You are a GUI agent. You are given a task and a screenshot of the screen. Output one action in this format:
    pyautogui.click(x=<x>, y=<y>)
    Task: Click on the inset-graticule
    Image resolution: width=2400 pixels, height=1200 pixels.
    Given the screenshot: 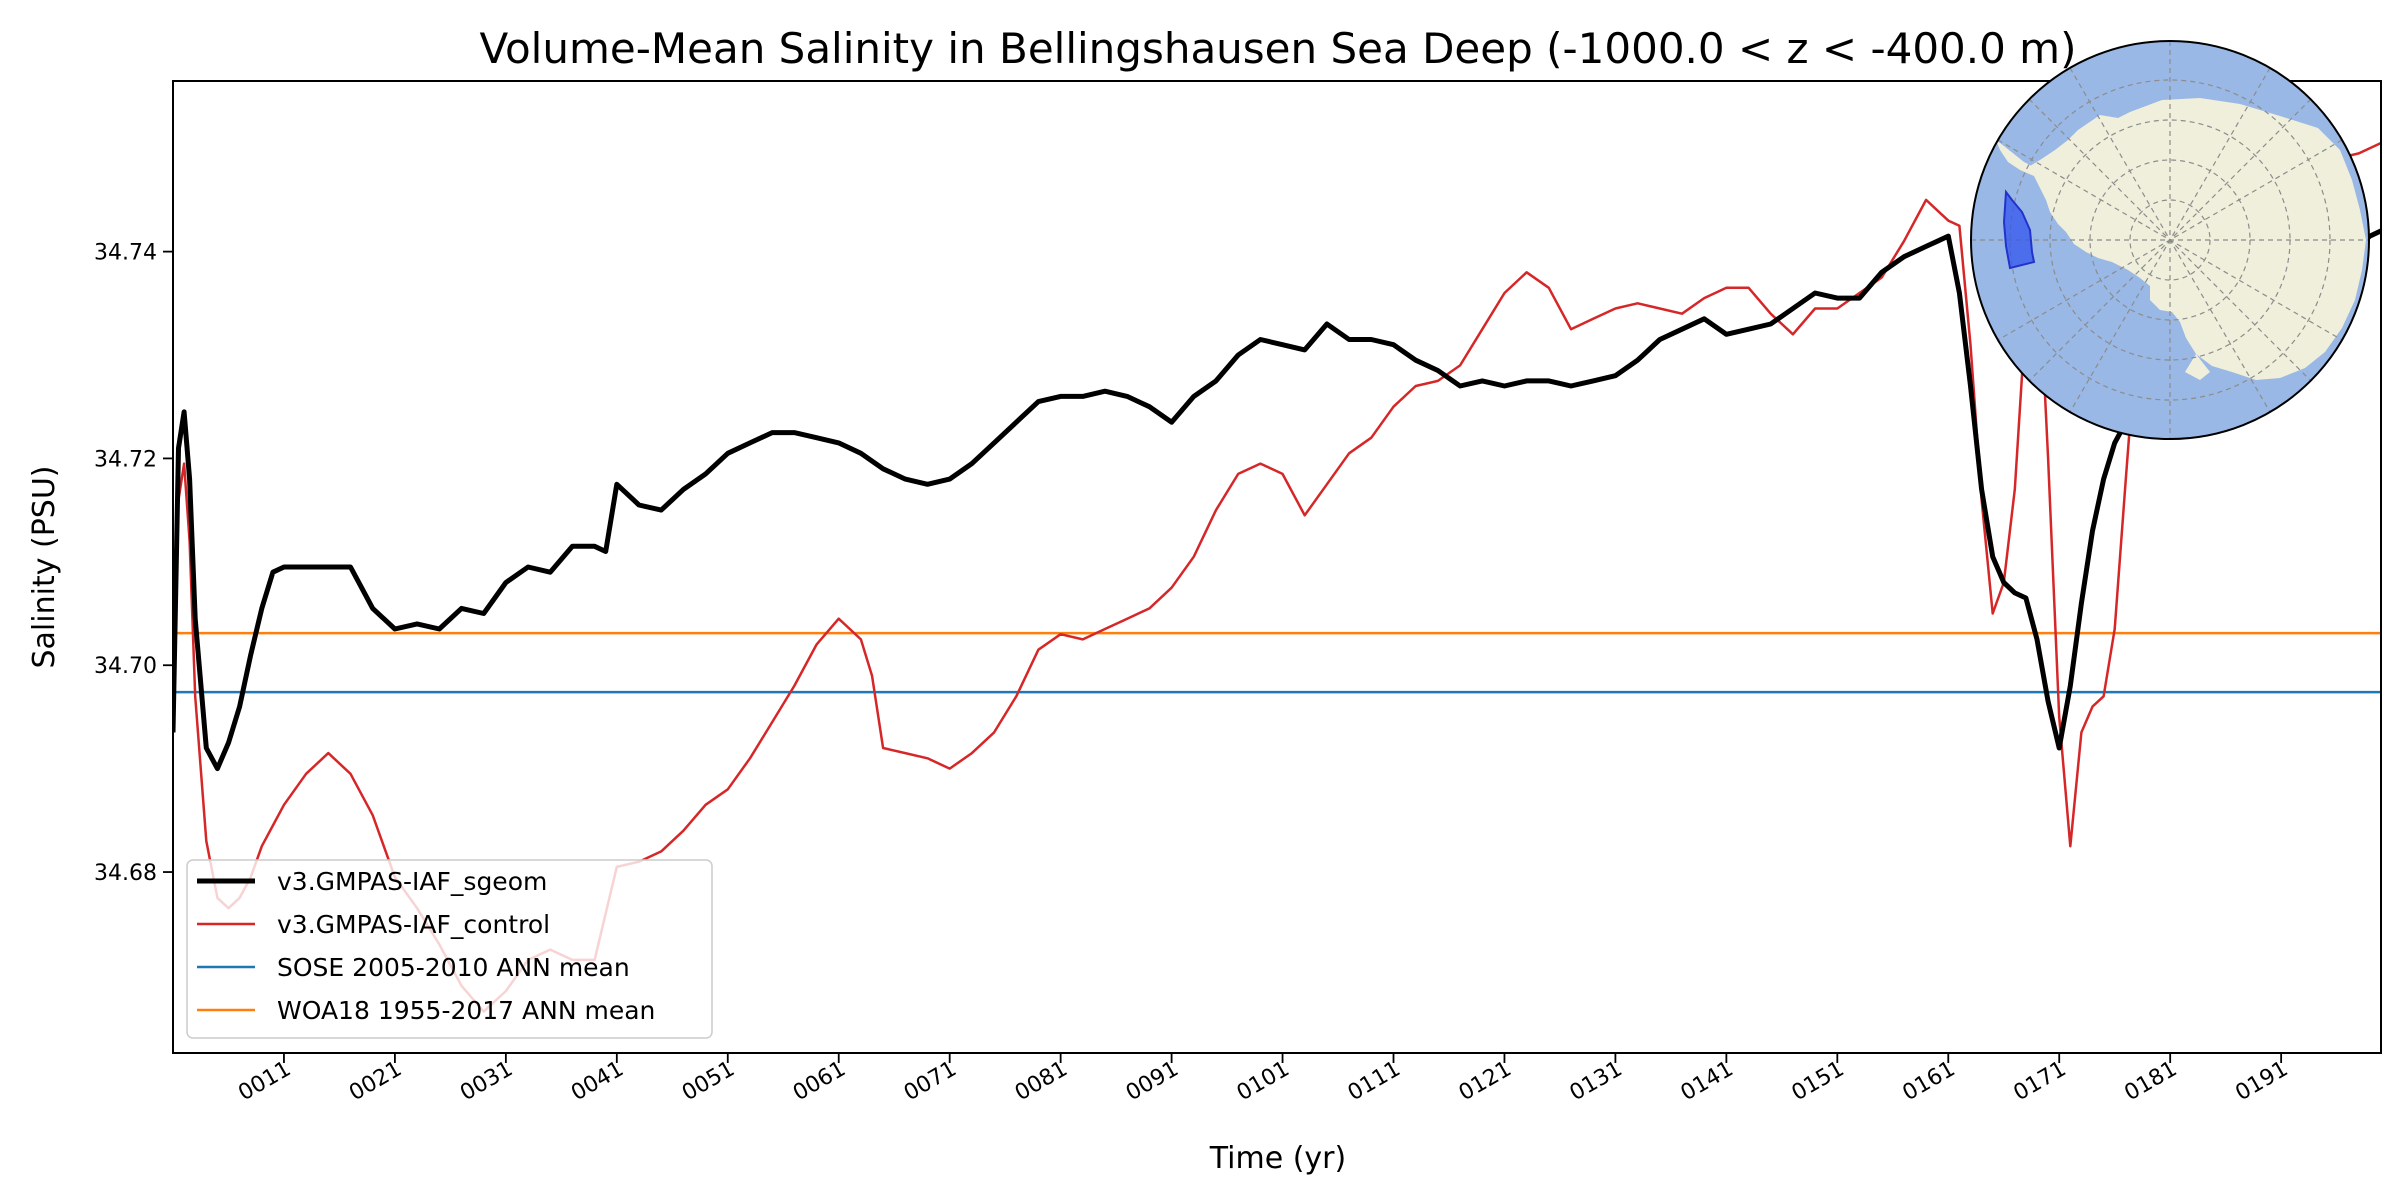 What is the action you would take?
    pyautogui.click(x=2170, y=240)
    